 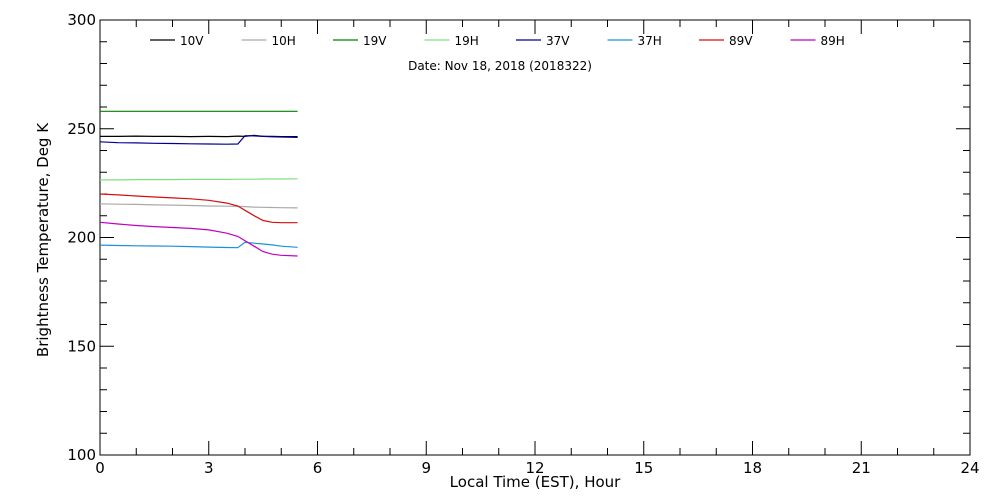 I want to click on y-tick-label: 200, so click(x=81, y=238).